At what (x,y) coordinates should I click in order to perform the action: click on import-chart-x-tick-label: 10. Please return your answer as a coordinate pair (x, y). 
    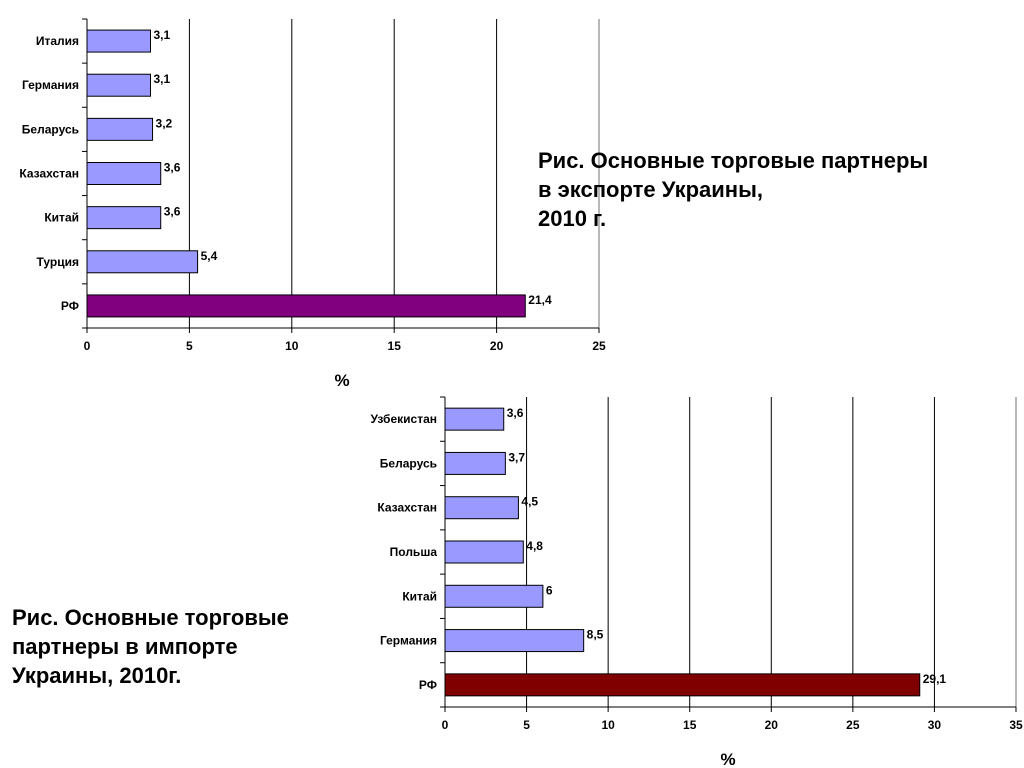
    Looking at the image, I should click on (608, 725).